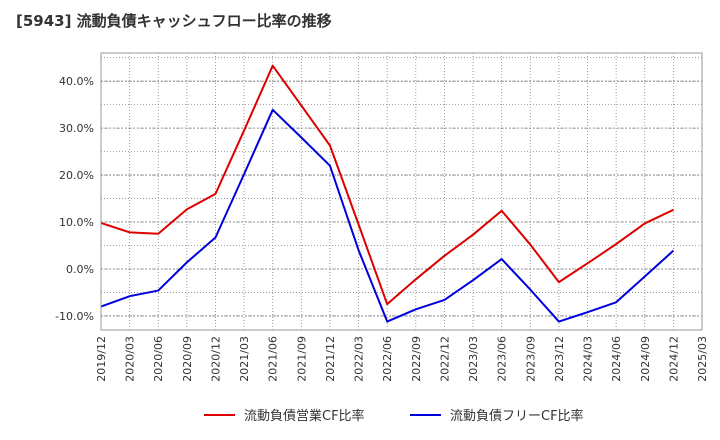 The height and width of the screenshot is (440, 720). What do you see at coordinates (76, 128) in the screenshot?
I see `y-tick-label: 30.0%` at bounding box center [76, 128].